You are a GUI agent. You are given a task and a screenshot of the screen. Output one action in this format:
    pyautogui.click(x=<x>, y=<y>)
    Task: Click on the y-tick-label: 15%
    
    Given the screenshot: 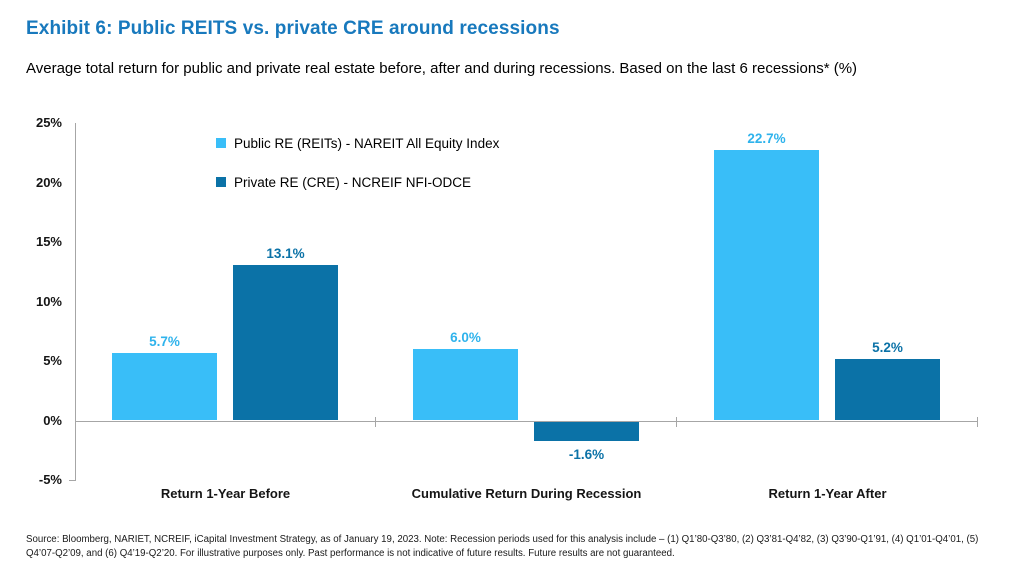 What is the action you would take?
    pyautogui.click(x=48, y=241)
    